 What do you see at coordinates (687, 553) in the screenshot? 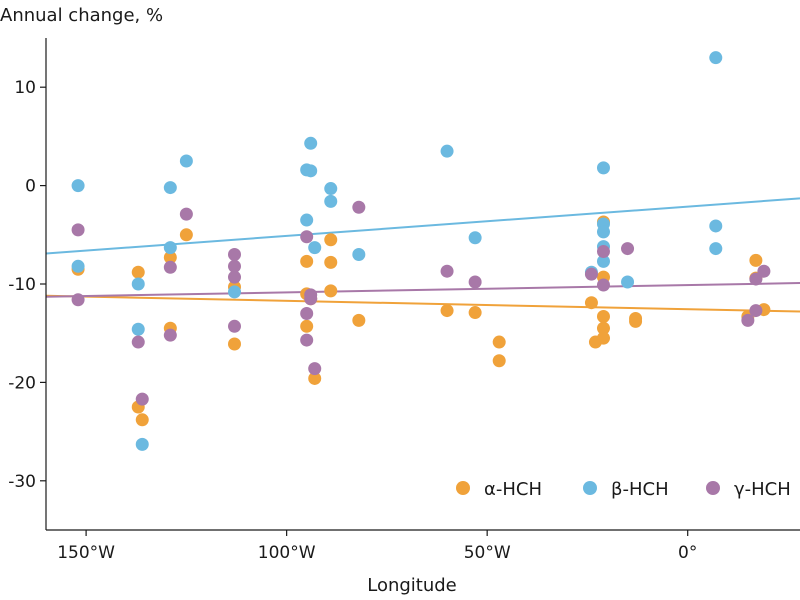
I see `x-tick-label: 0°` at bounding box center [687, 553].